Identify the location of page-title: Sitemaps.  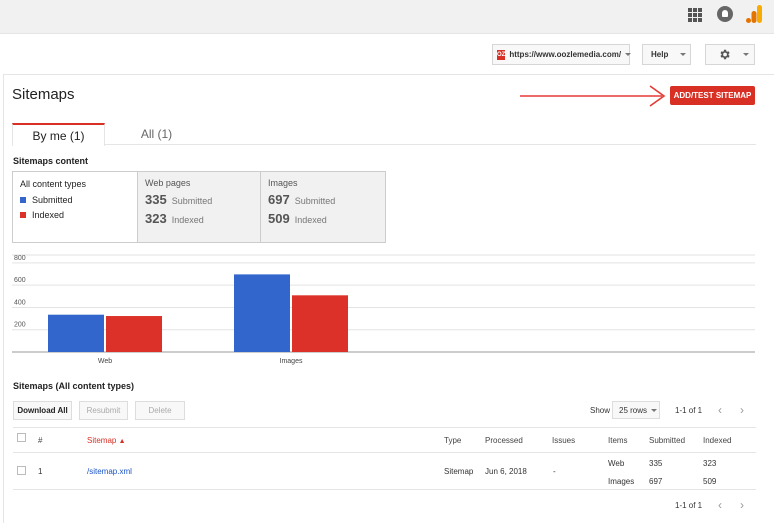
(43, 94).